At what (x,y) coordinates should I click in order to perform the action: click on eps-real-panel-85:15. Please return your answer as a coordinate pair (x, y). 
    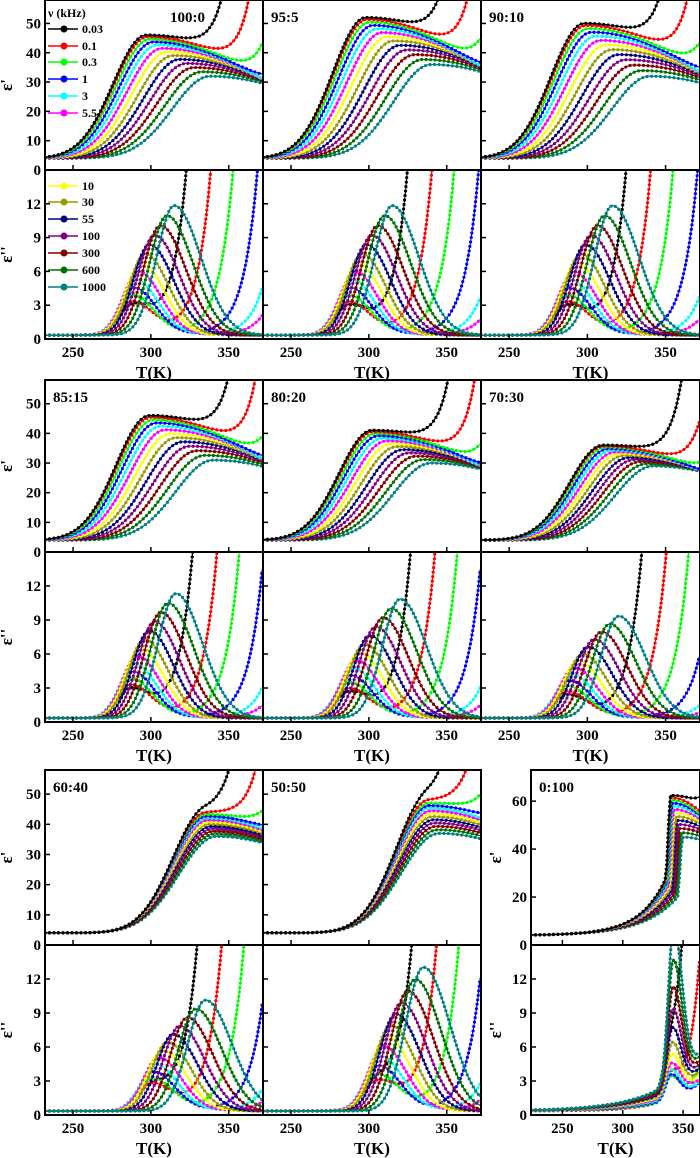
    Looking at the image, I should click on (154, 461).